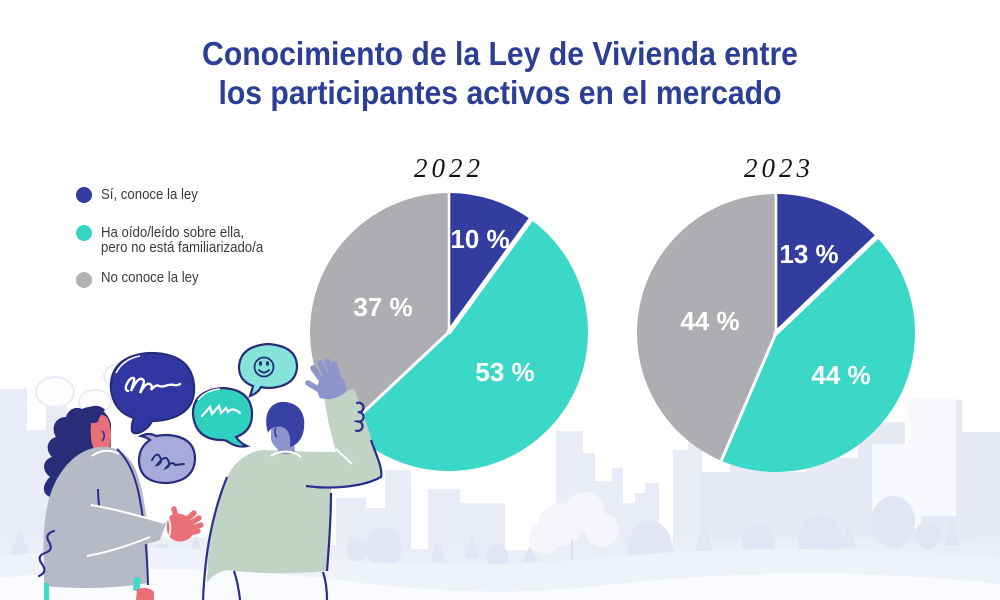  What do you see at coordinates (779, 168) in the screenshot?
I see `svg-text: 2023` at bounding box center [779, 168].